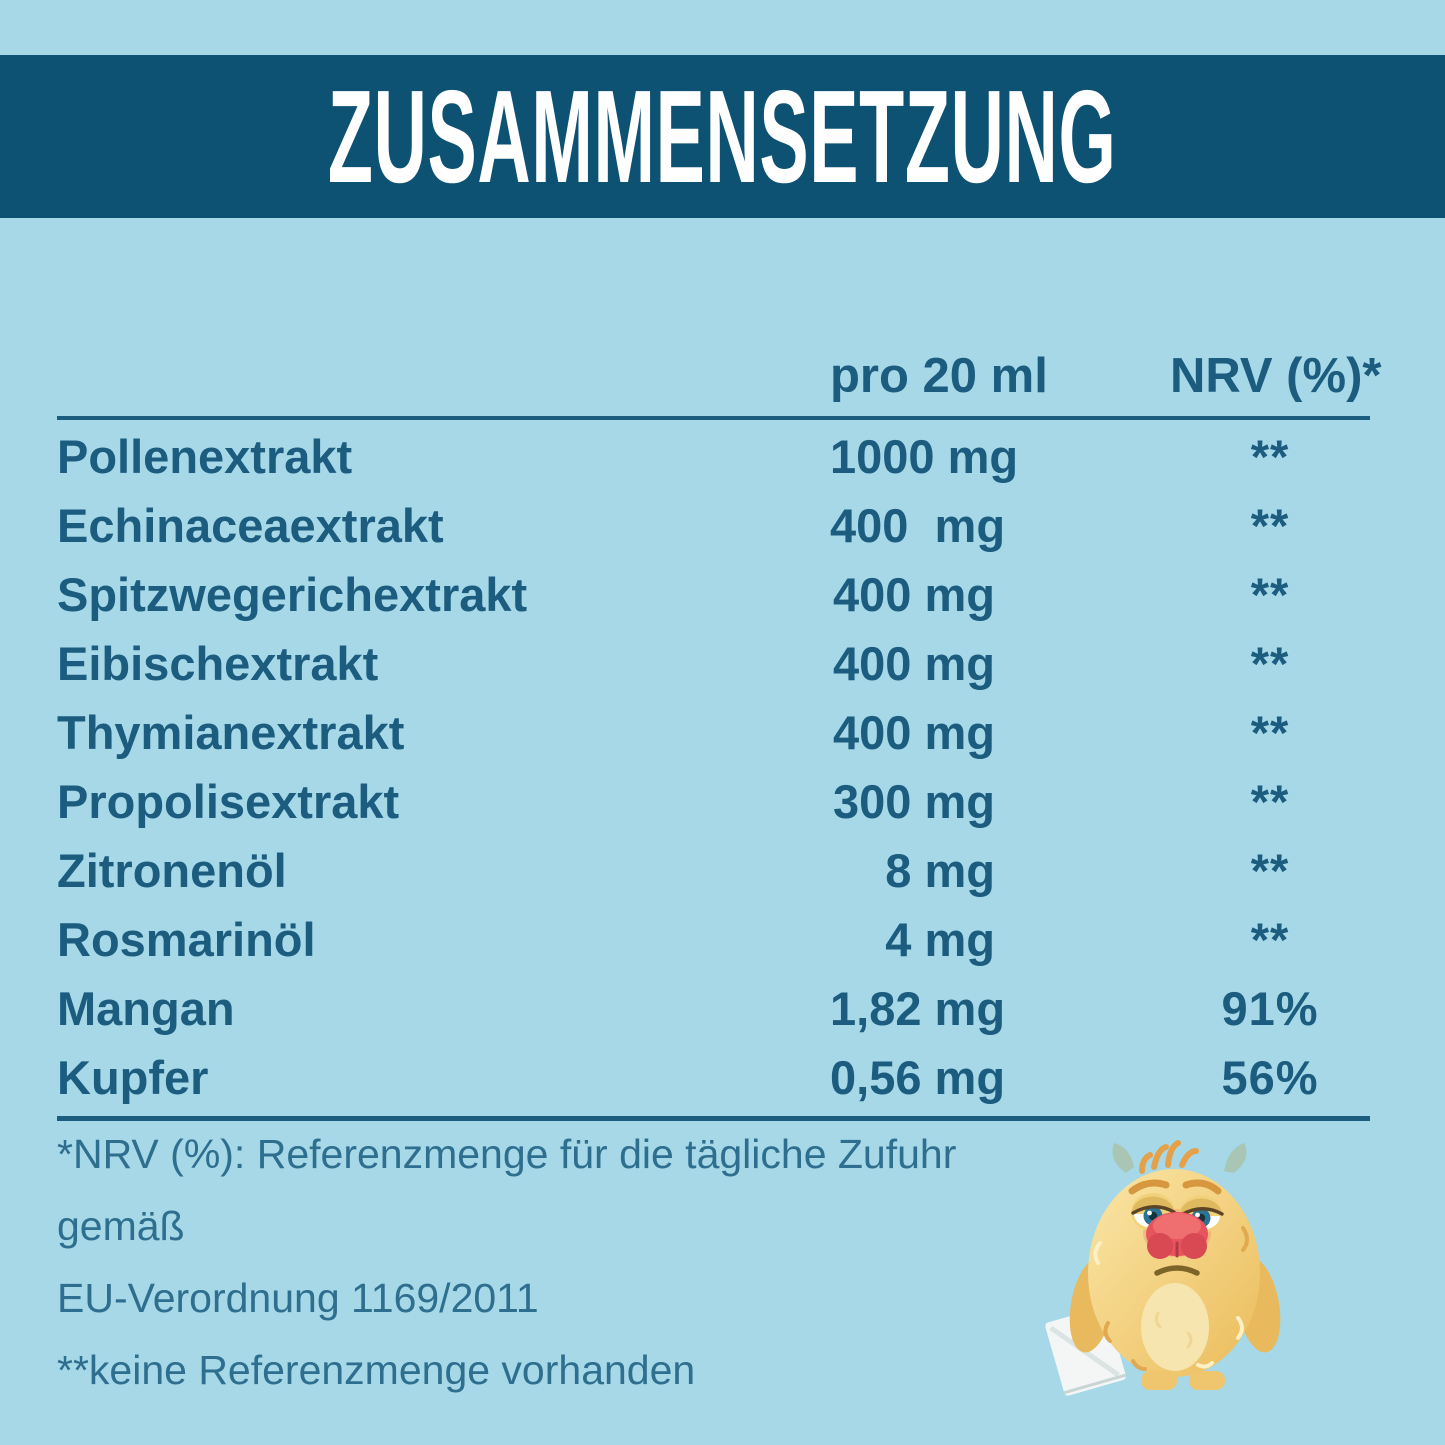  I want to click on sad-monster-illustration, so click(1163, 1268).